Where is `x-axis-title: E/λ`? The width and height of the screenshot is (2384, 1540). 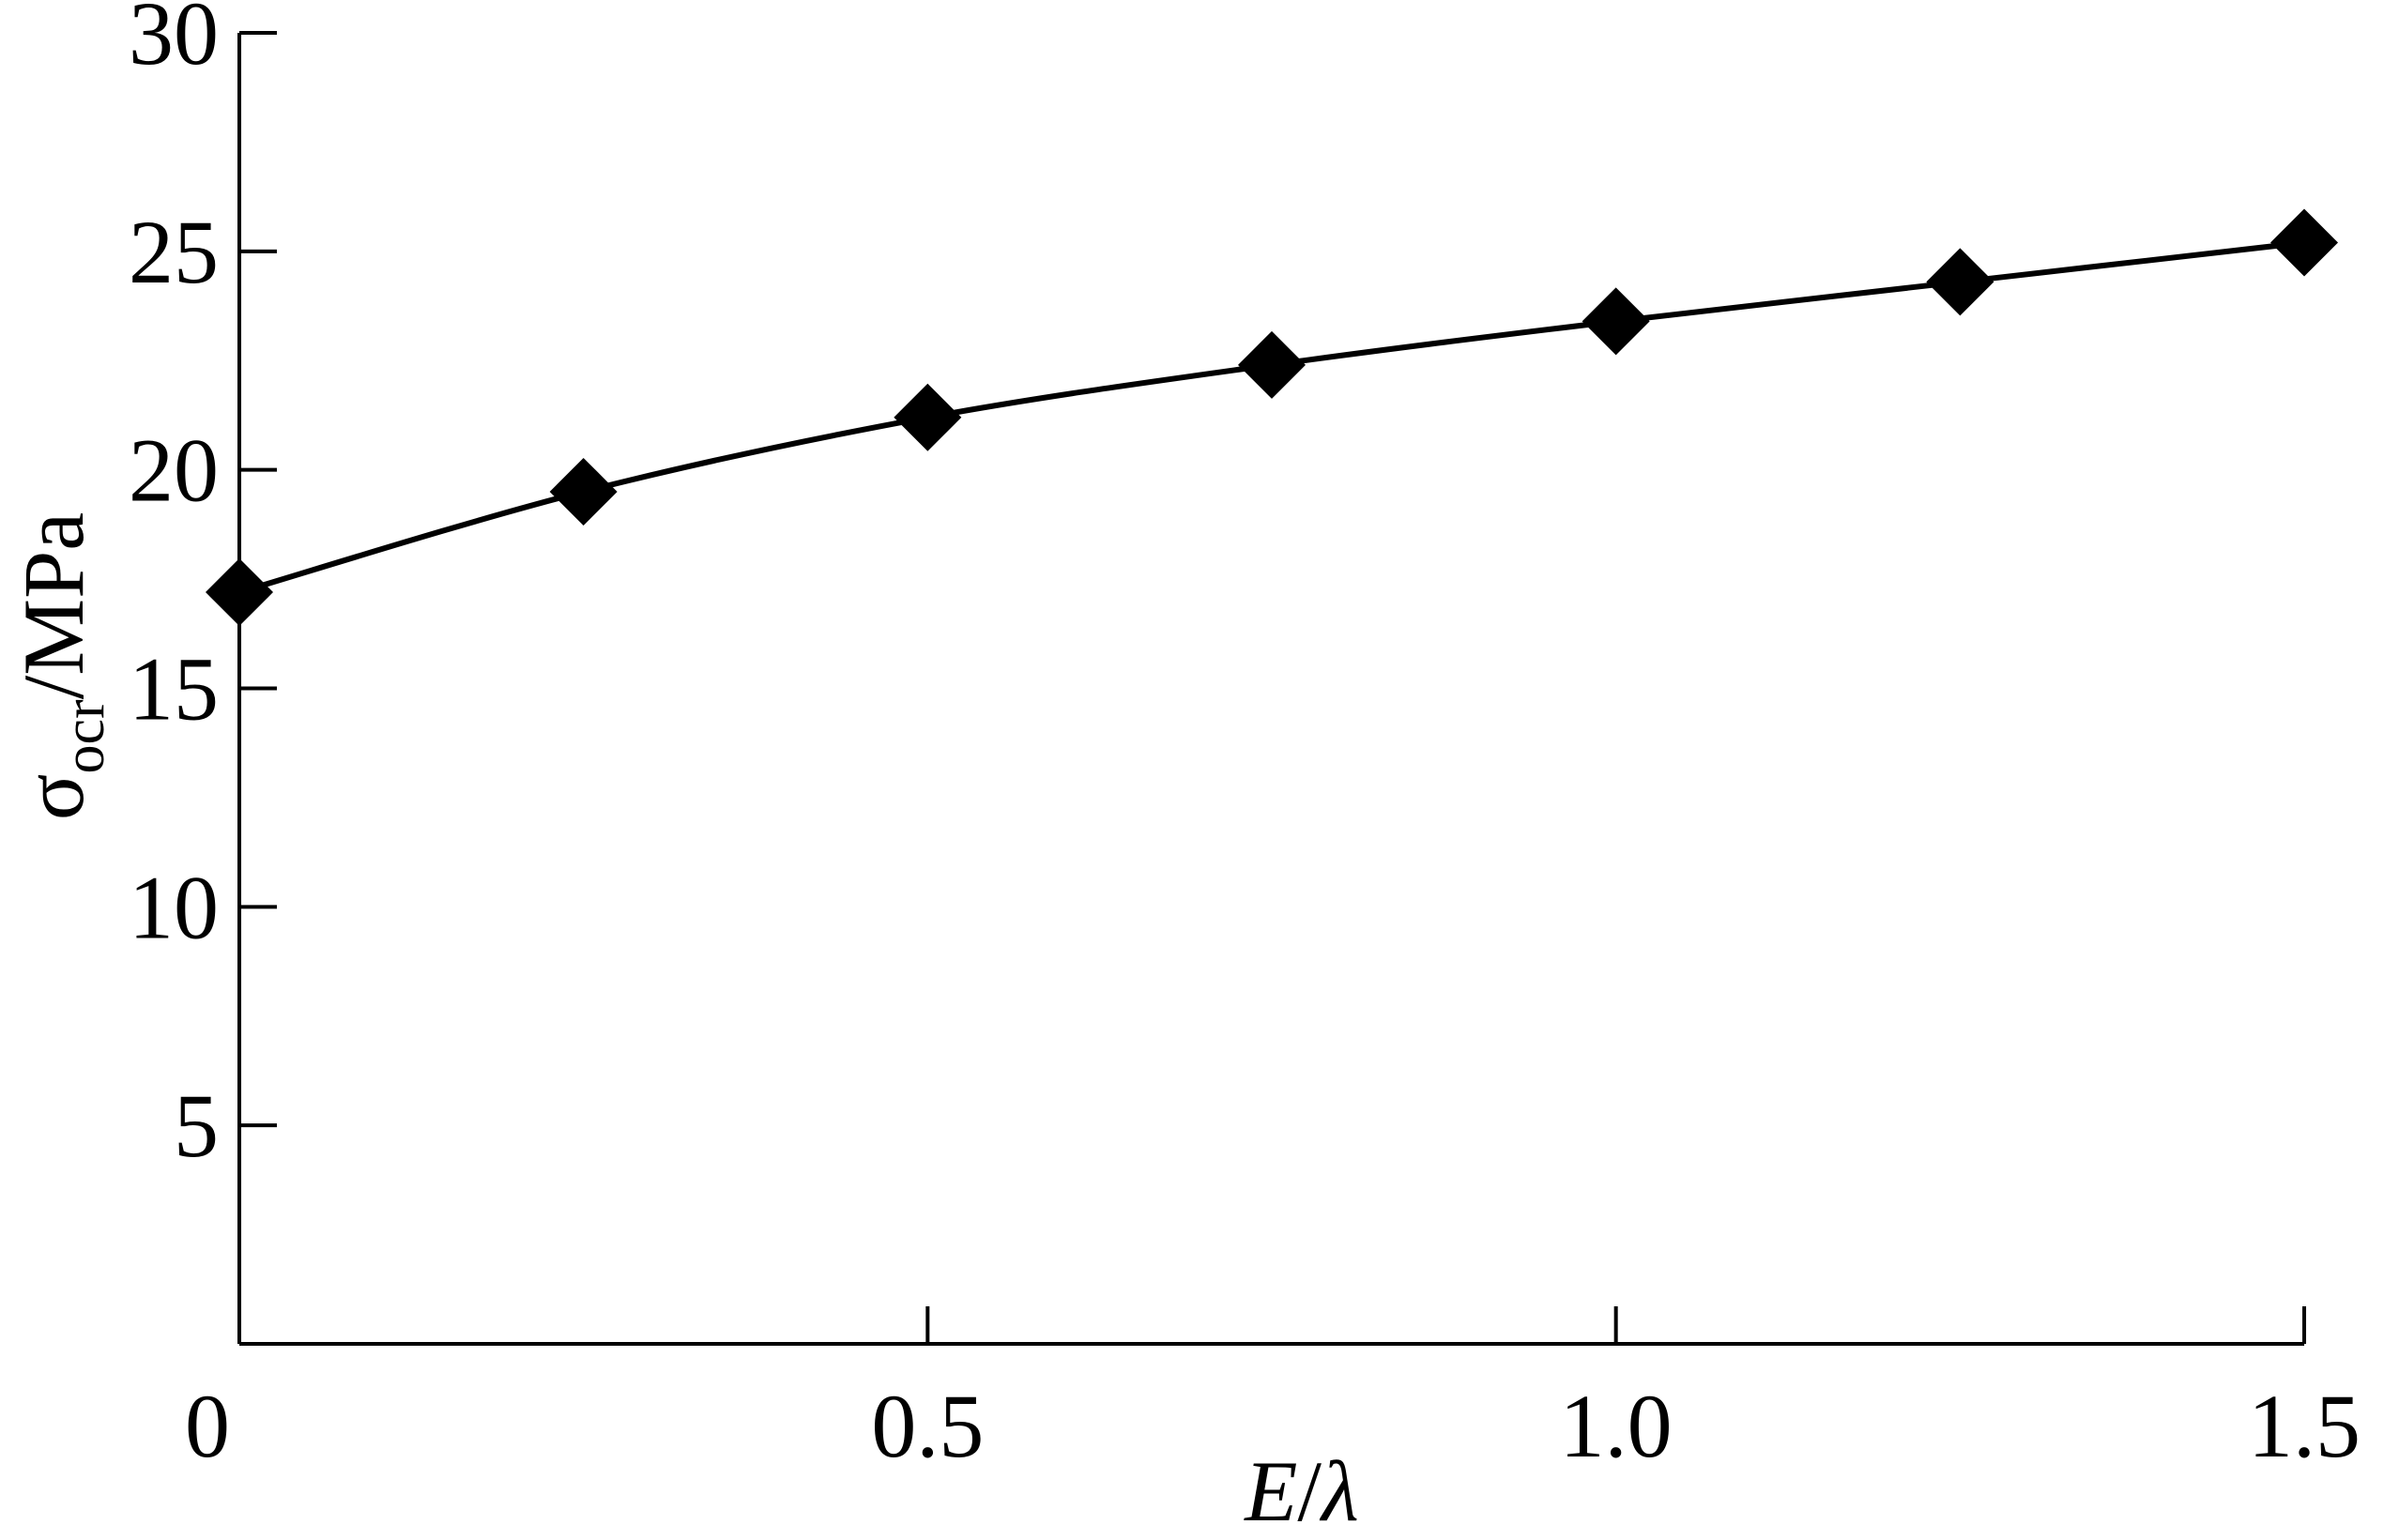 x-axis-title: E/λ is located at coordinates (1301, 1491).